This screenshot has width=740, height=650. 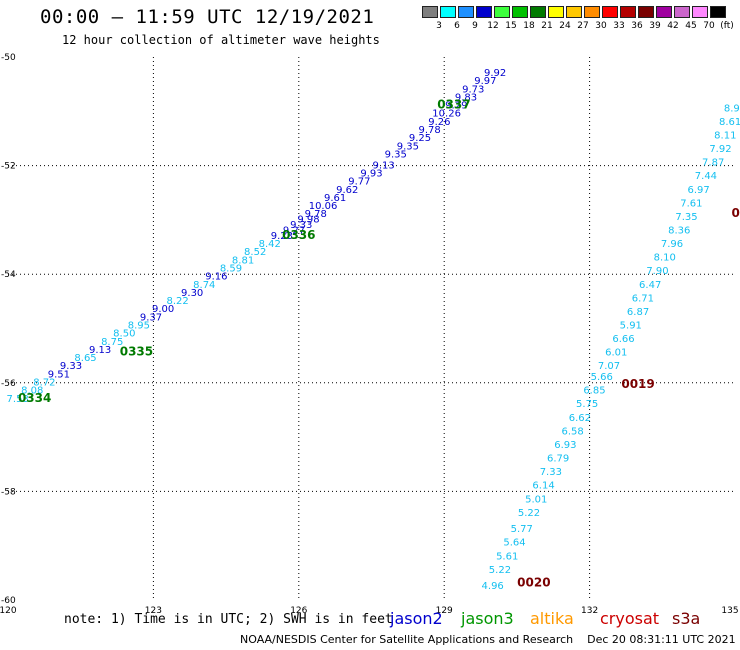 I want to click on color-scale-tick: 3, so click(x=439, y=26).